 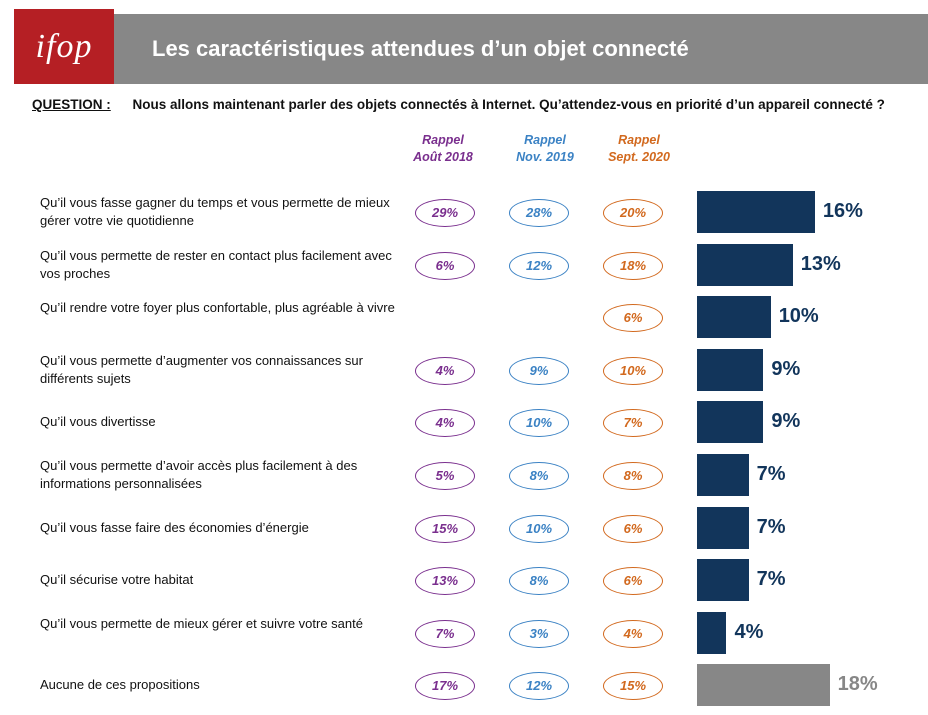 What do you see at coordinates (633, 633) in the screenshot?
I see `recall-value-sept2020: 4%` at bounding box center [633, 633].